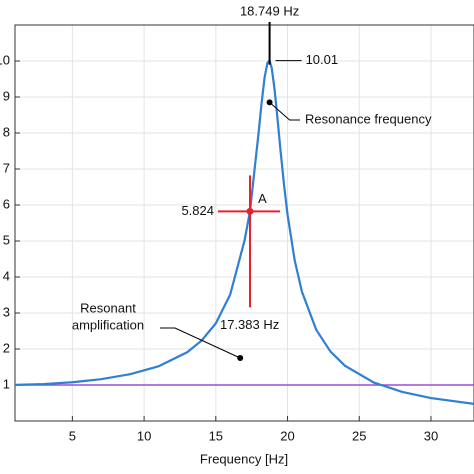 This screenshot has width=474, height=474. Describe the element at coordinates (359, 435) in the screenshot. I see `x-tick-label: 25` at that location.